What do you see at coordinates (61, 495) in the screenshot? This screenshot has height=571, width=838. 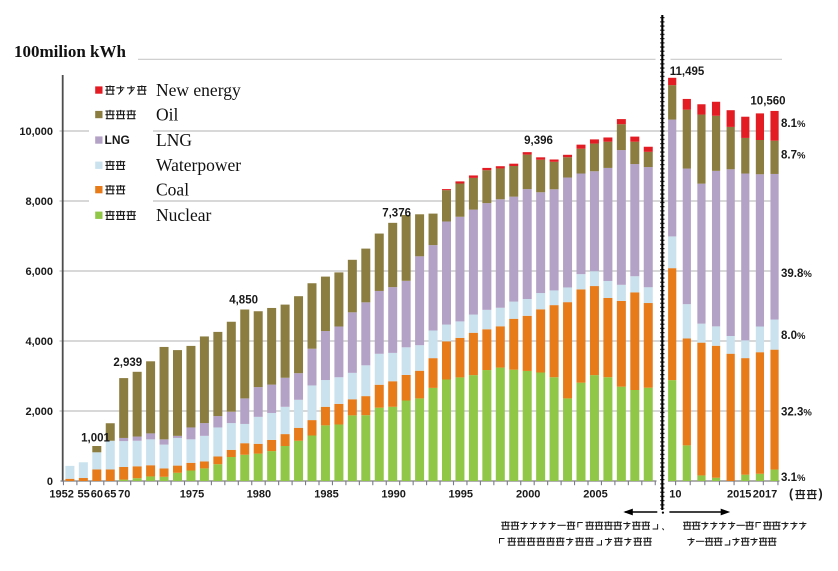 I see `svg-text: 1952` at bounding box center [61, 495].